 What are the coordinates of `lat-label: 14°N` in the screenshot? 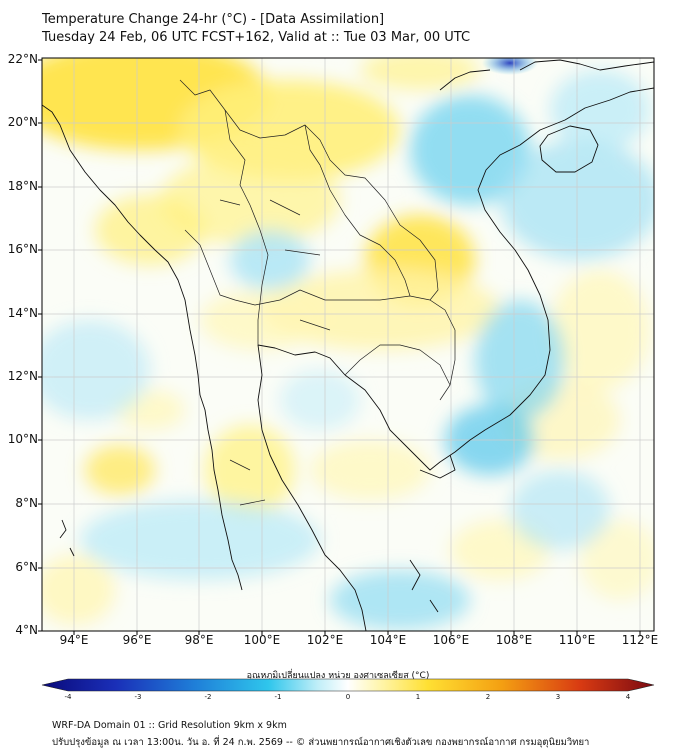 It's located at (22, 313).